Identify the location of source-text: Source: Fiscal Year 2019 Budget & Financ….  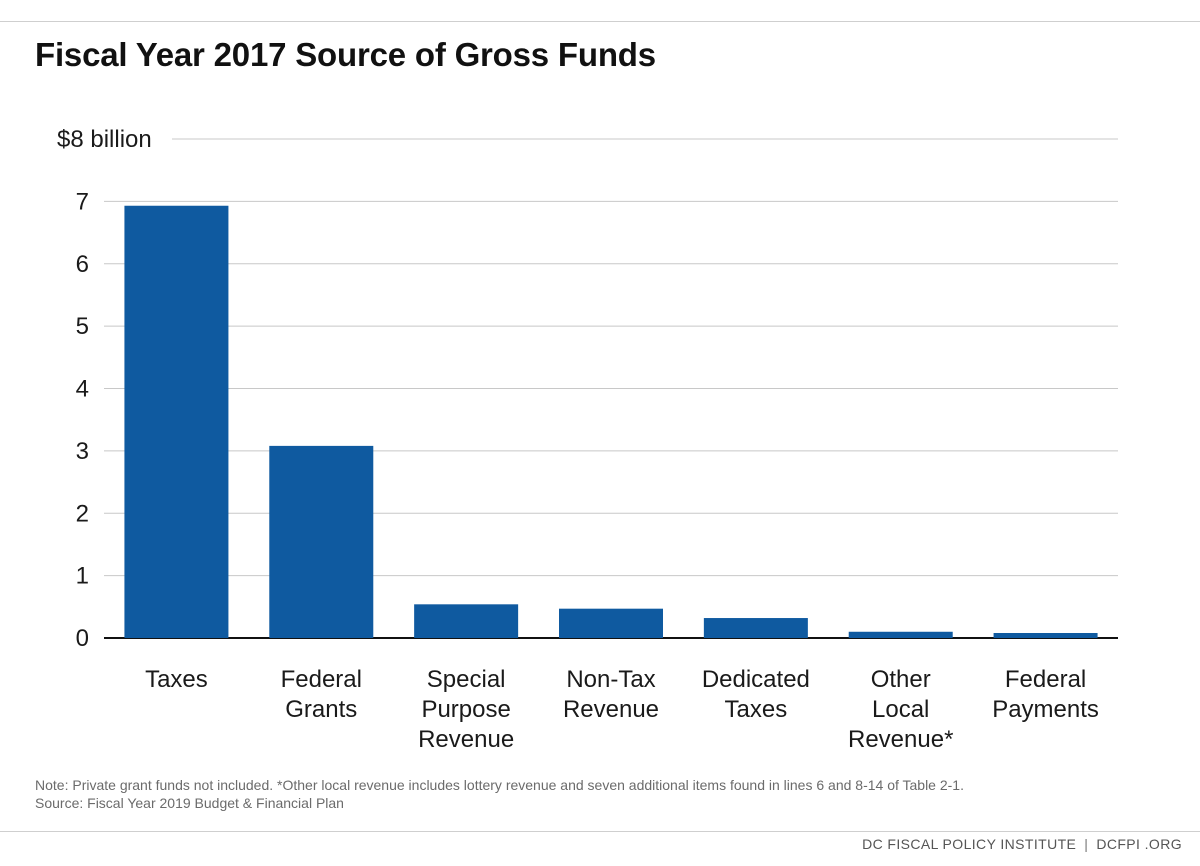
(189, 803).